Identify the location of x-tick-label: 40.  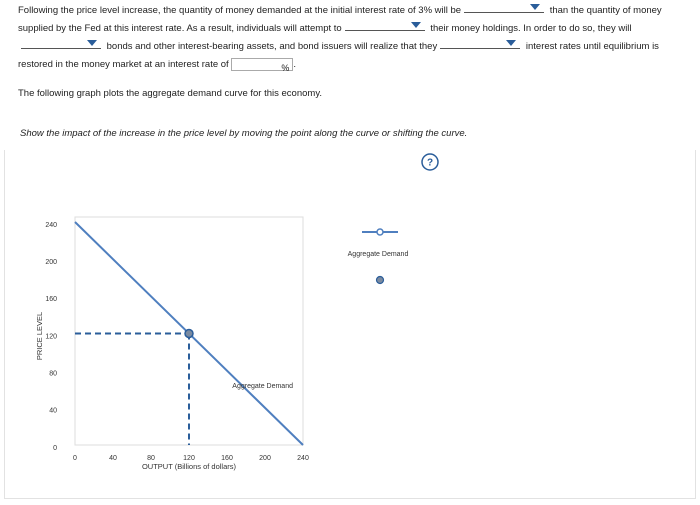
(113, 458).